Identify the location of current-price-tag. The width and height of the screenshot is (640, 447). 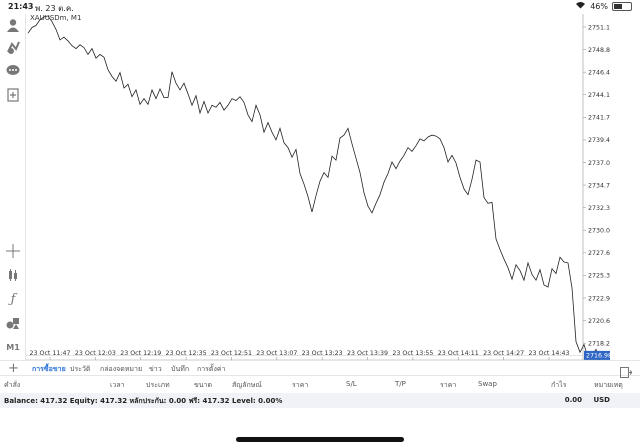
(597, 355).